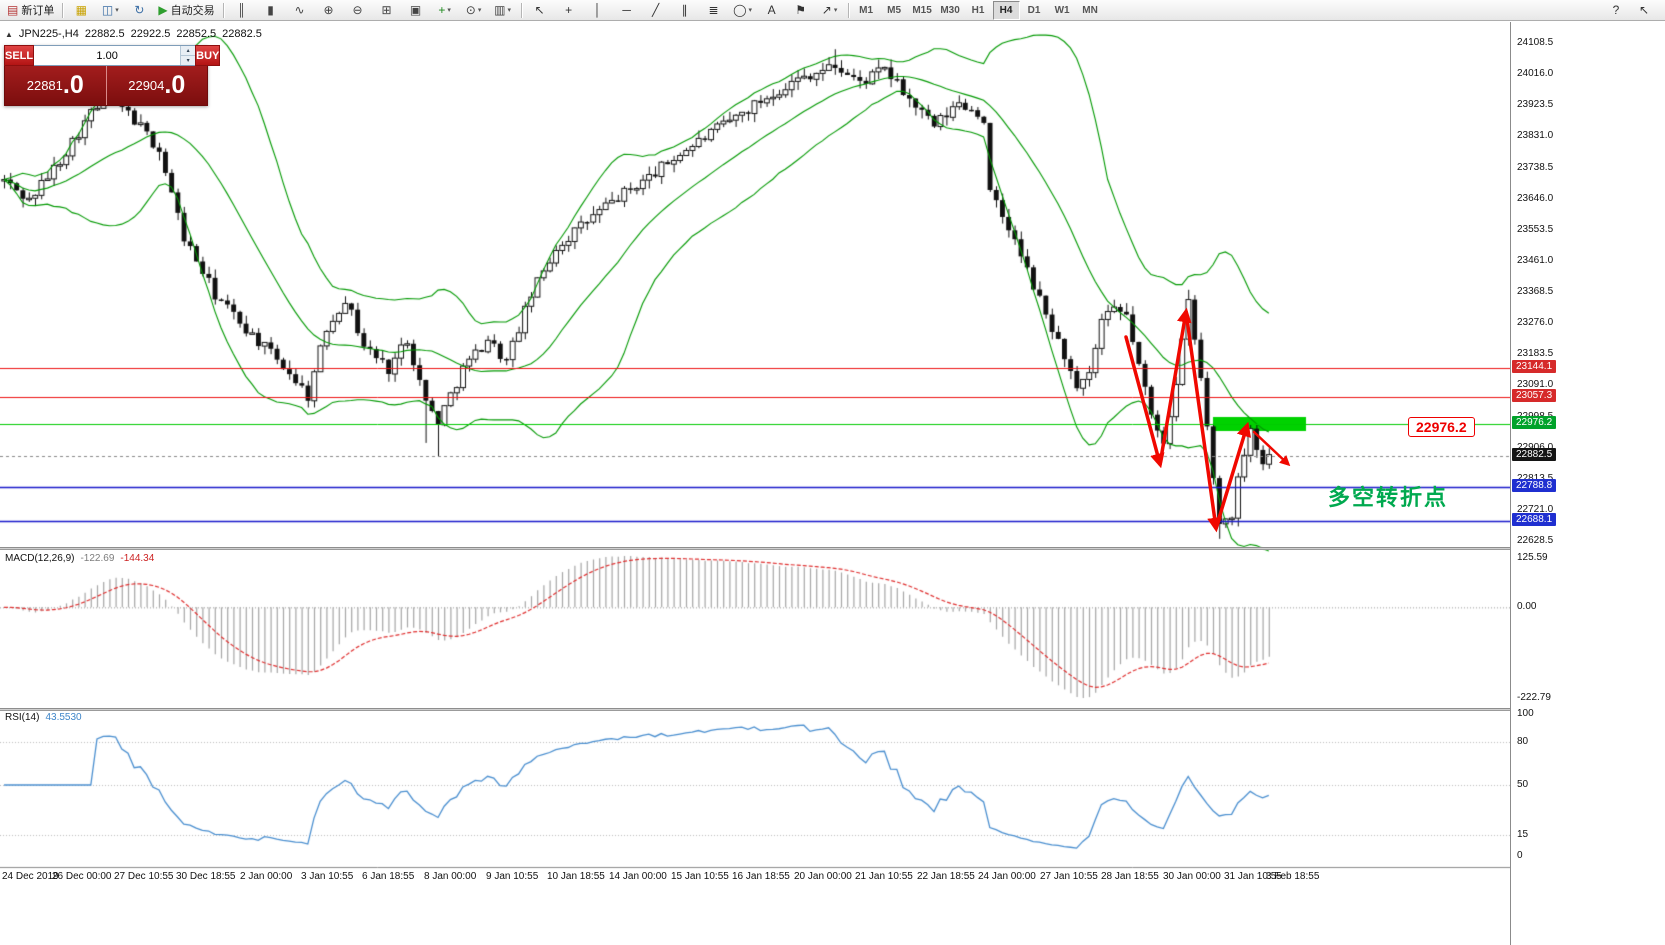 This screenshot has width=1665, height=945. What do you see at coordinates (576, 876) in the screenshot?
I see `time-axis-label: 10 Jan 18:55` at bounding box center [576, 876].